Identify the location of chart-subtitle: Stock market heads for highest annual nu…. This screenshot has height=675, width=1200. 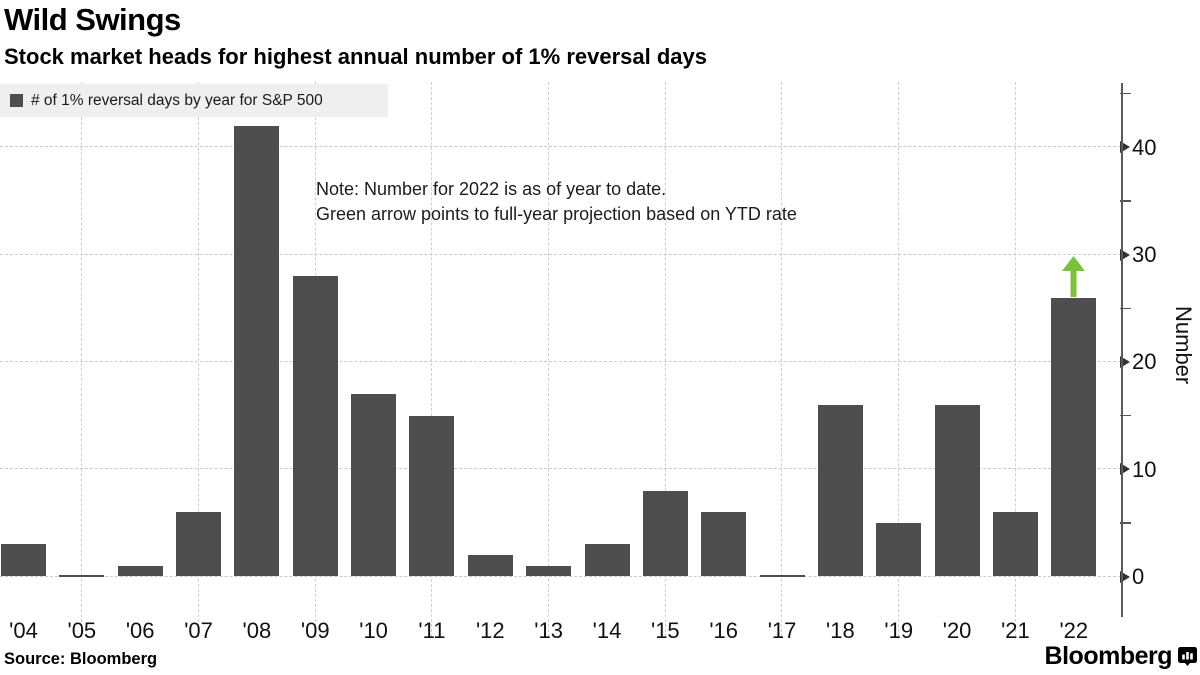
(356, 56).